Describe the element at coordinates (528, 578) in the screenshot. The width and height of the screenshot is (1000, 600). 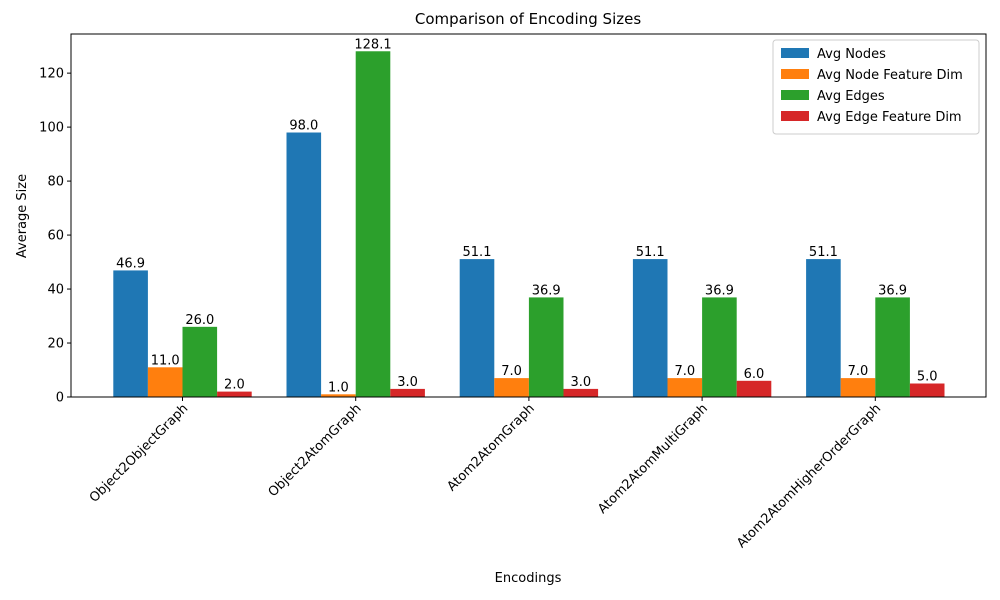
I see `x-axis-label: Encodings` at that location.